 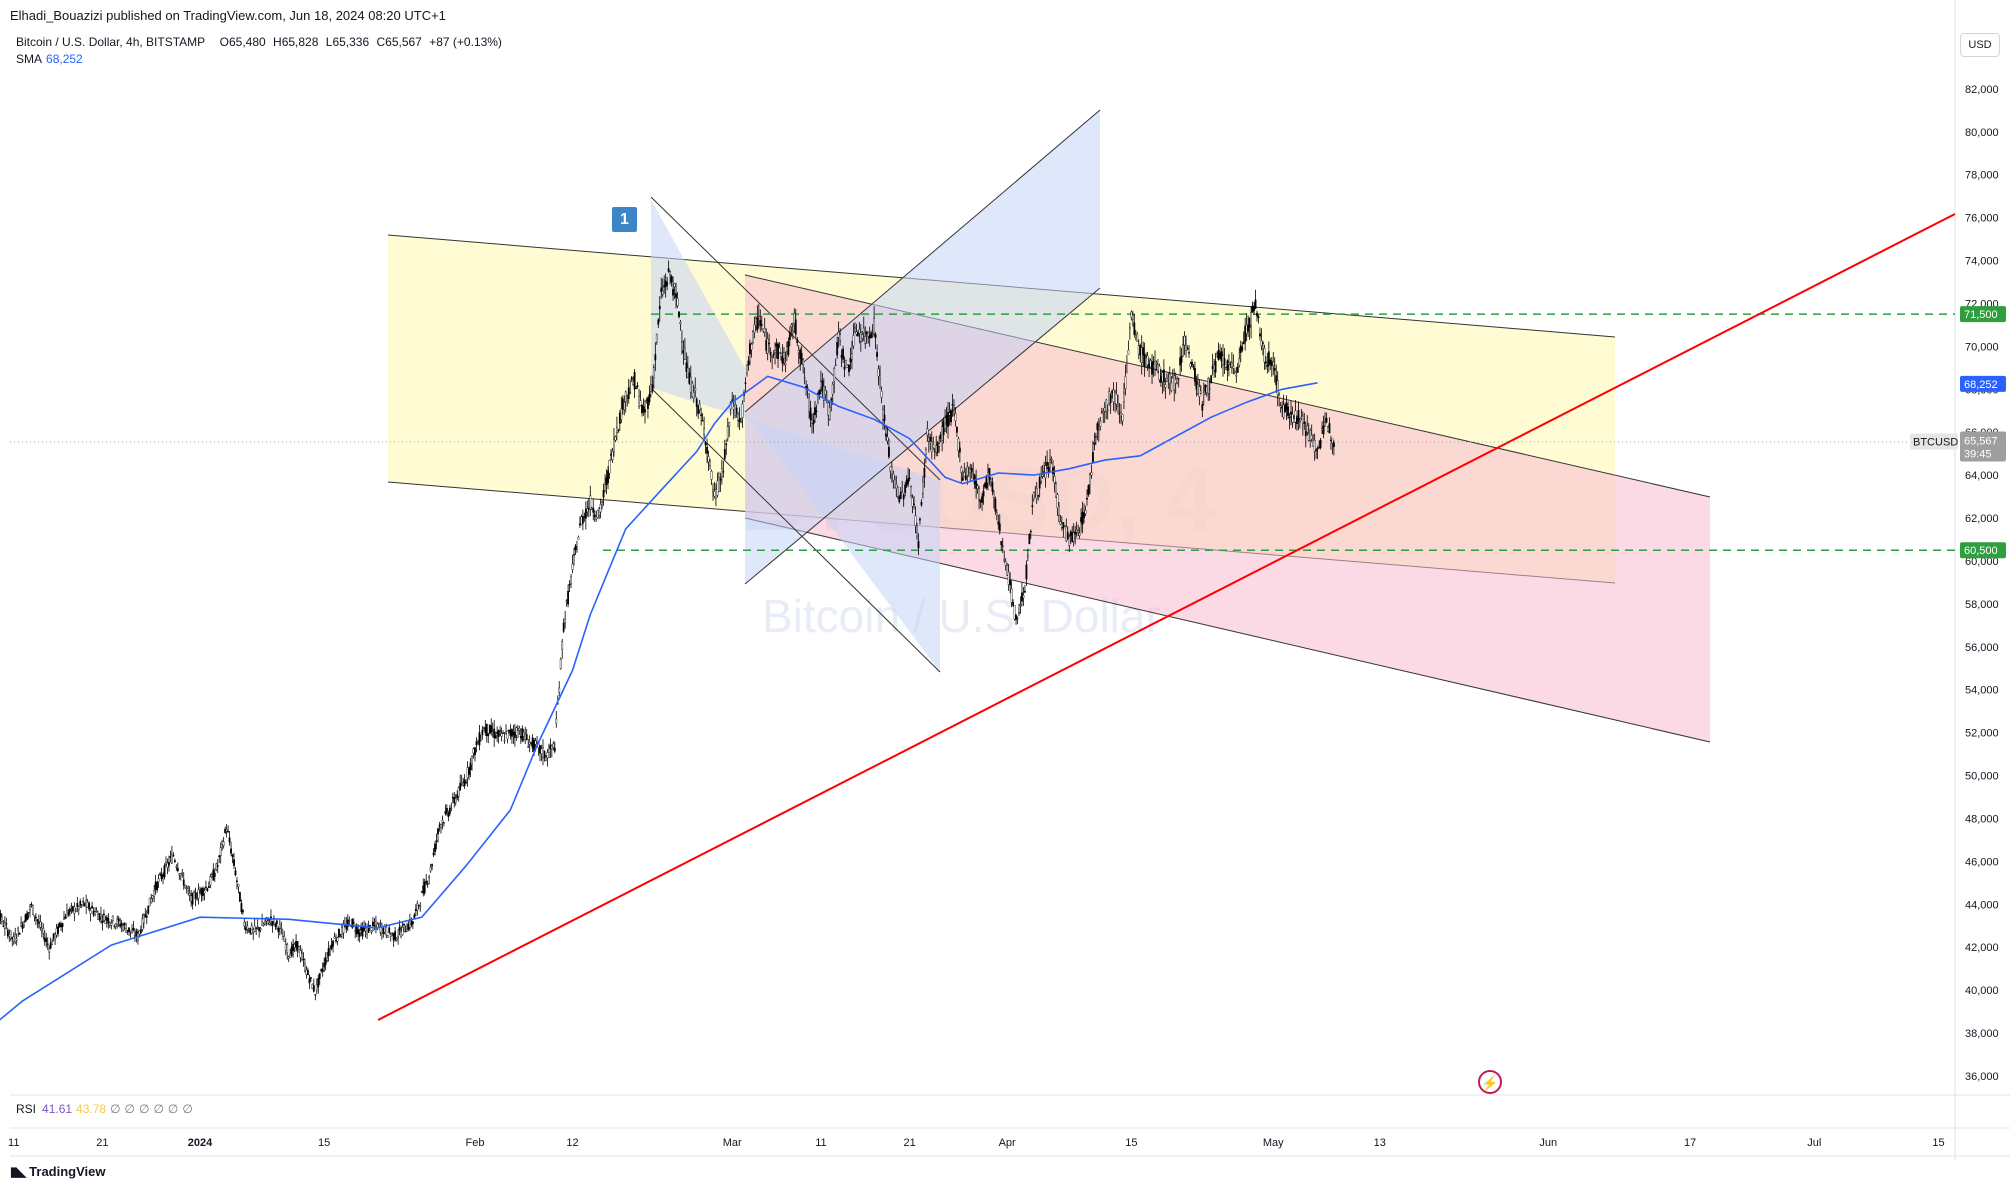 I want to click on lightning-bolt-icon: ⚡, so click(x=1490, y=1082).